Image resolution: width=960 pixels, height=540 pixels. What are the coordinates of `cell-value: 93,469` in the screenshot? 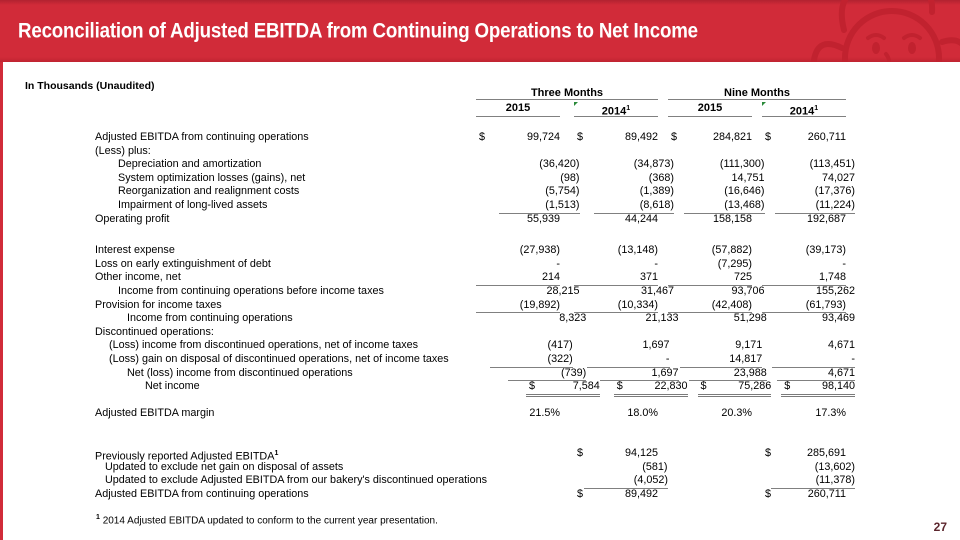 It's located at (838, 318).